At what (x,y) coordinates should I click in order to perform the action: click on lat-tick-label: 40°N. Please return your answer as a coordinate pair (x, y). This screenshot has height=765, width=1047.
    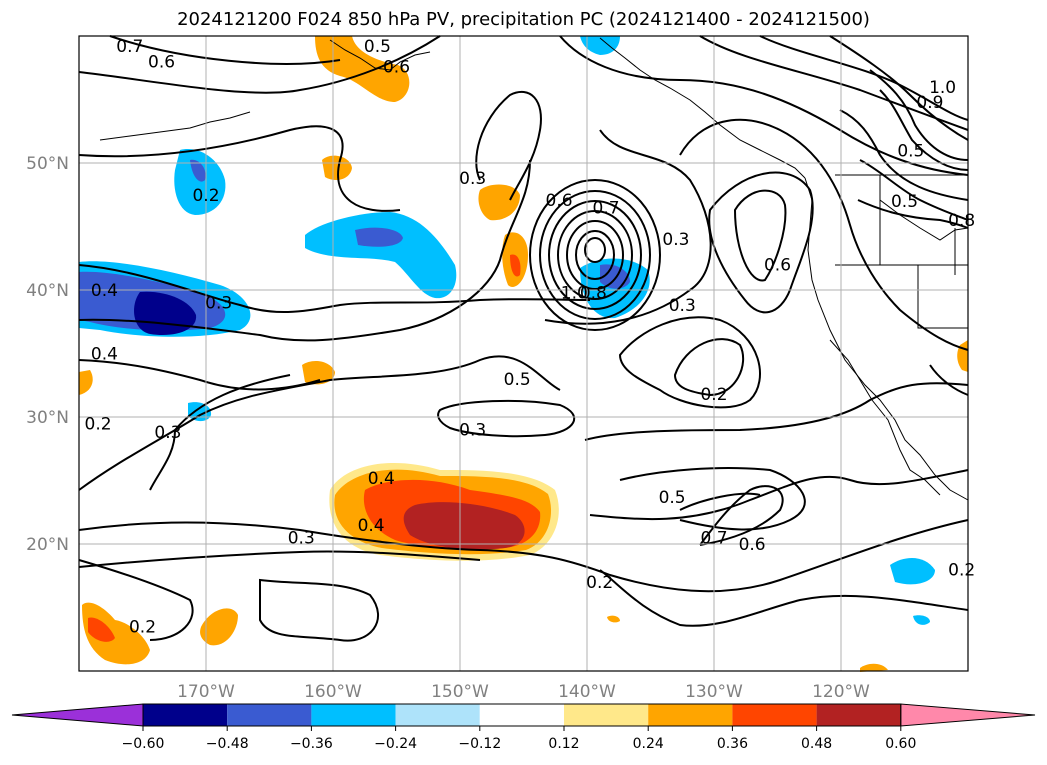
    Looking at the image, I should click on (47, 291).